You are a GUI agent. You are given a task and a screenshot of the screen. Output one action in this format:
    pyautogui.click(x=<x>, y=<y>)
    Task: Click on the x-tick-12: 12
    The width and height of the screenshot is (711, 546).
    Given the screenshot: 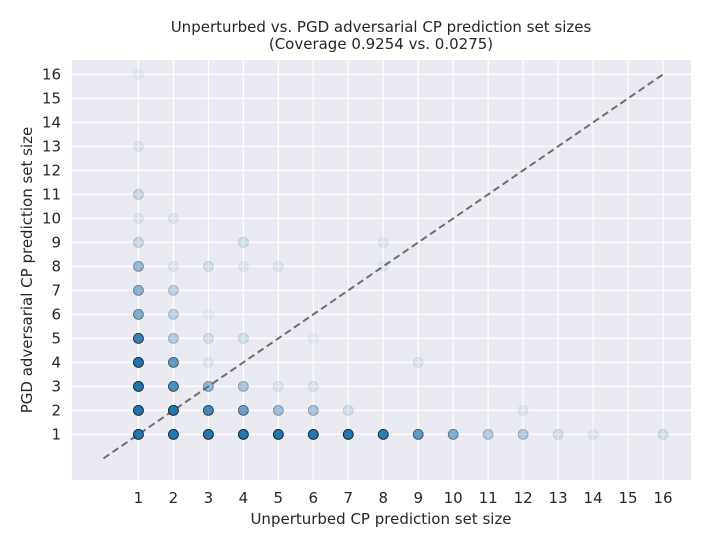 What is the action you would take?
    pyautogui.click(x=523, y=498)
    